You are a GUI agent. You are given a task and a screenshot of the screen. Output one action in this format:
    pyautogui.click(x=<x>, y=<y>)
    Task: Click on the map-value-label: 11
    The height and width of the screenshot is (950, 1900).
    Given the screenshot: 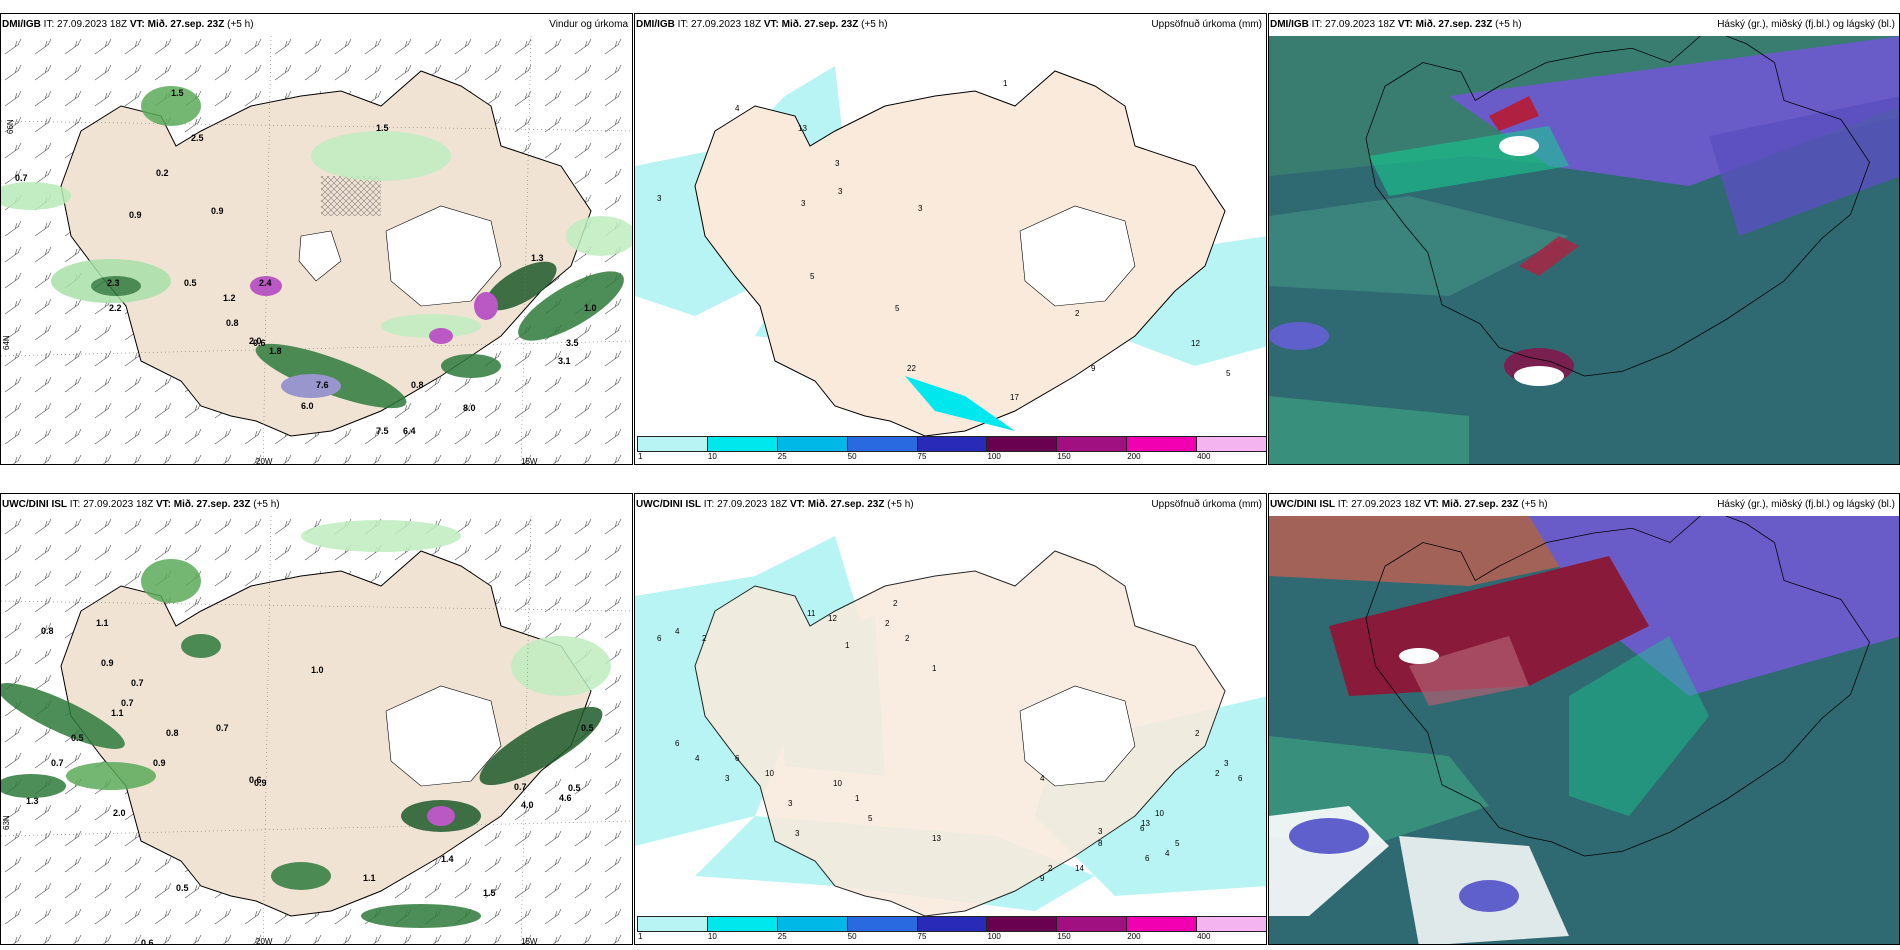 What is the action you would take?
    pyautogui.click(x=811, y=613)
    